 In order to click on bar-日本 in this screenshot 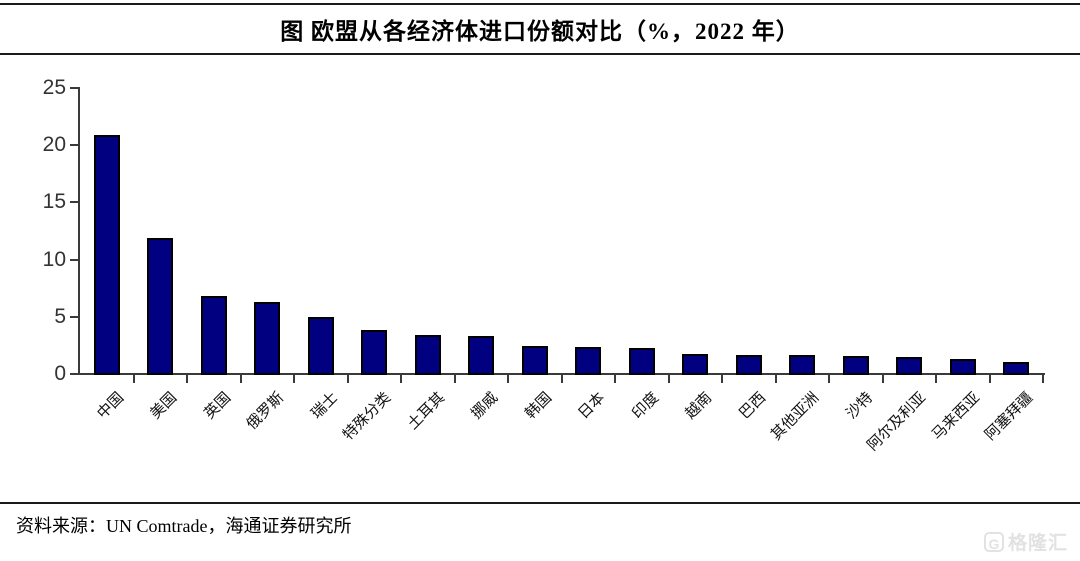, I will do `click(588, 360)`.